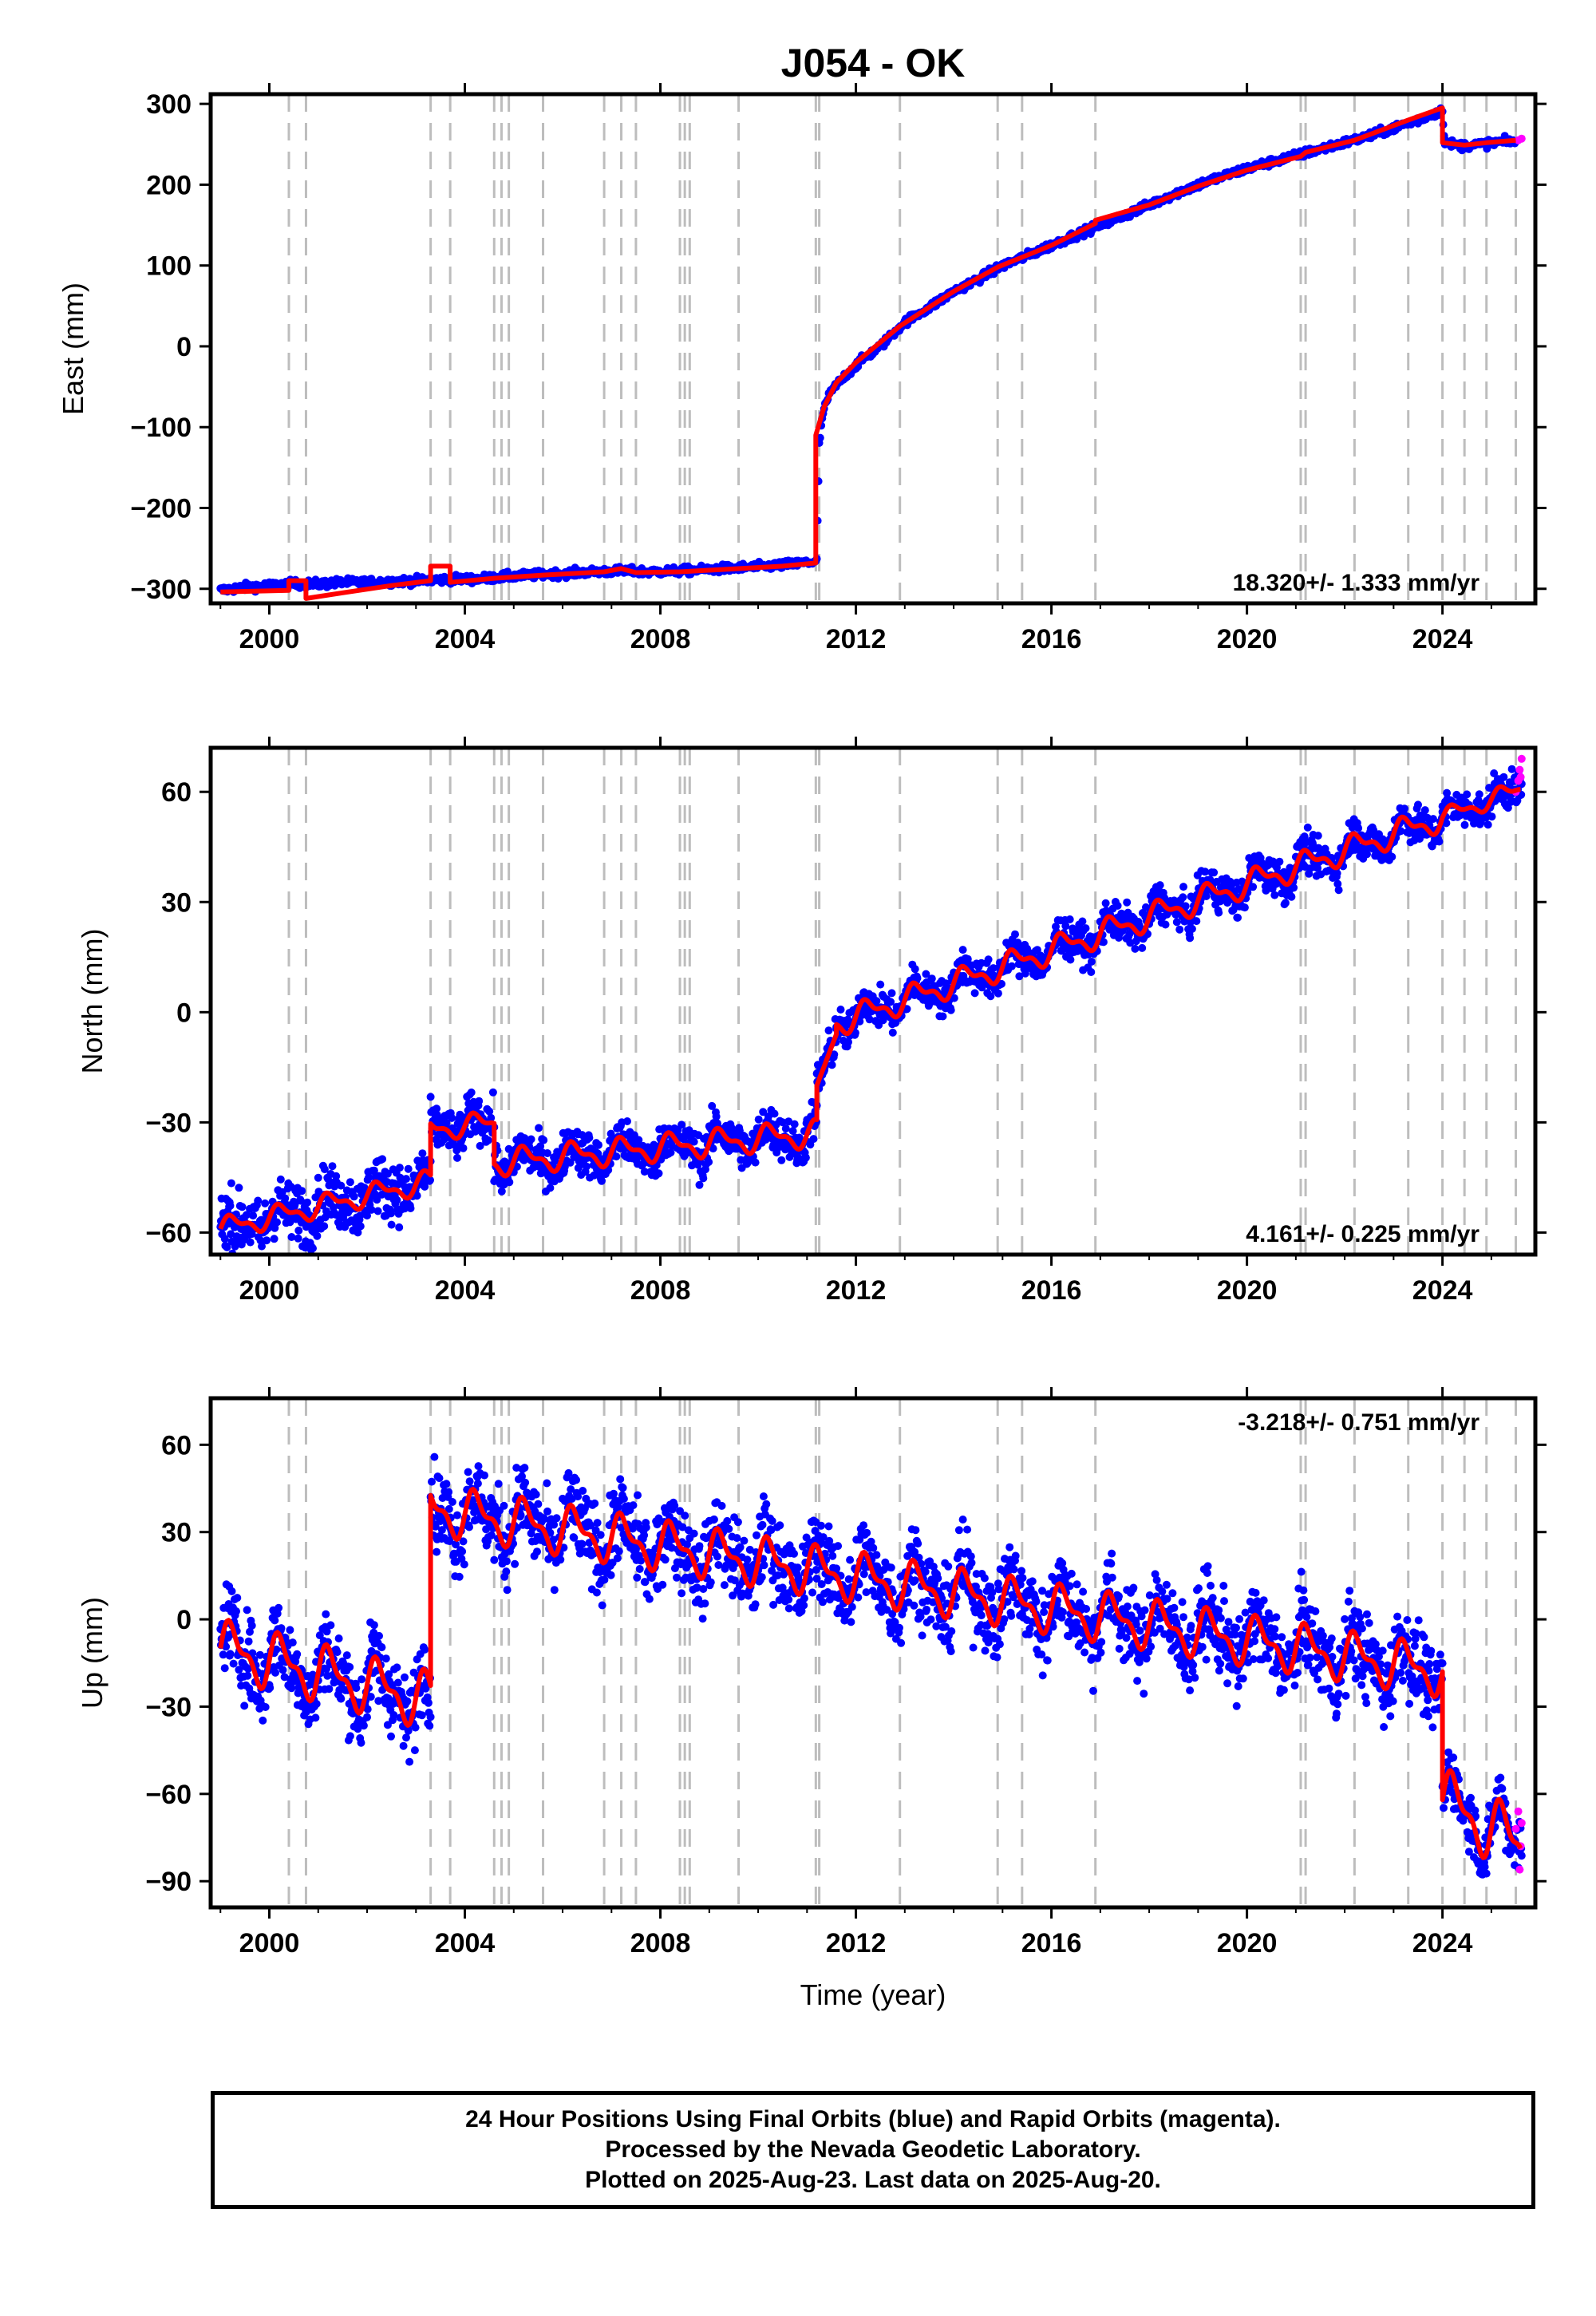 Image resolution: width=1596 pixels, height=2316 pixels. What do you see at coordinates (465, 639) in the screenshot?
I see `x-tick-label: 2004` at bounding box center [465, 639].